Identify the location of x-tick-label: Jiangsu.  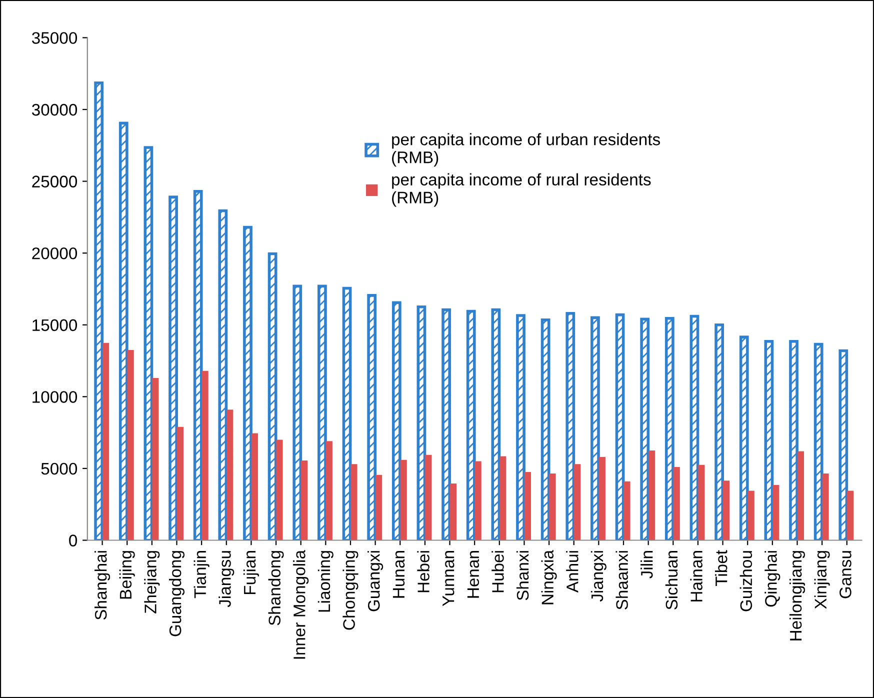
(226, 579).